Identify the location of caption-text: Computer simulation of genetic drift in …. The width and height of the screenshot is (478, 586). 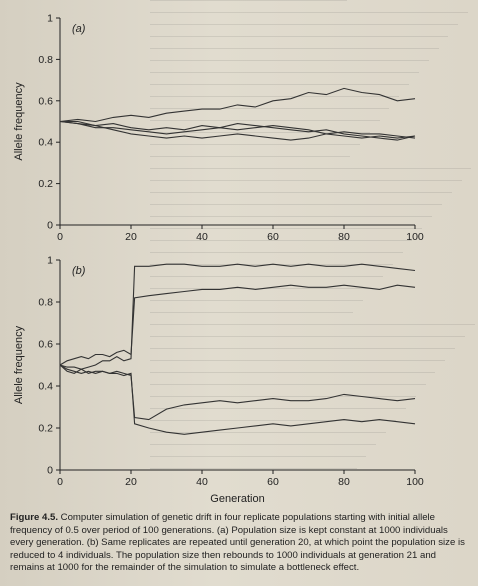
(237, 543).